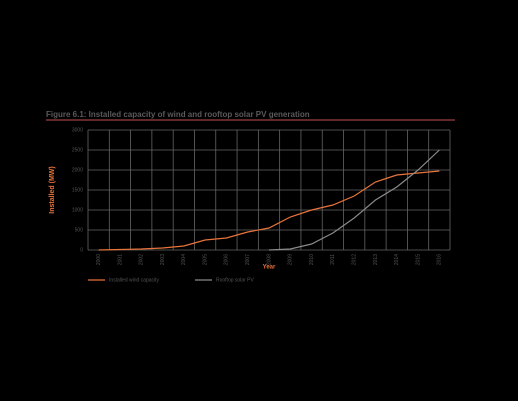 The image size is (518, 401). What do you see at coordinates (142, 259) in the screenshot?
I see `x-tick-label: 2002` at bounding box center [142, 259].